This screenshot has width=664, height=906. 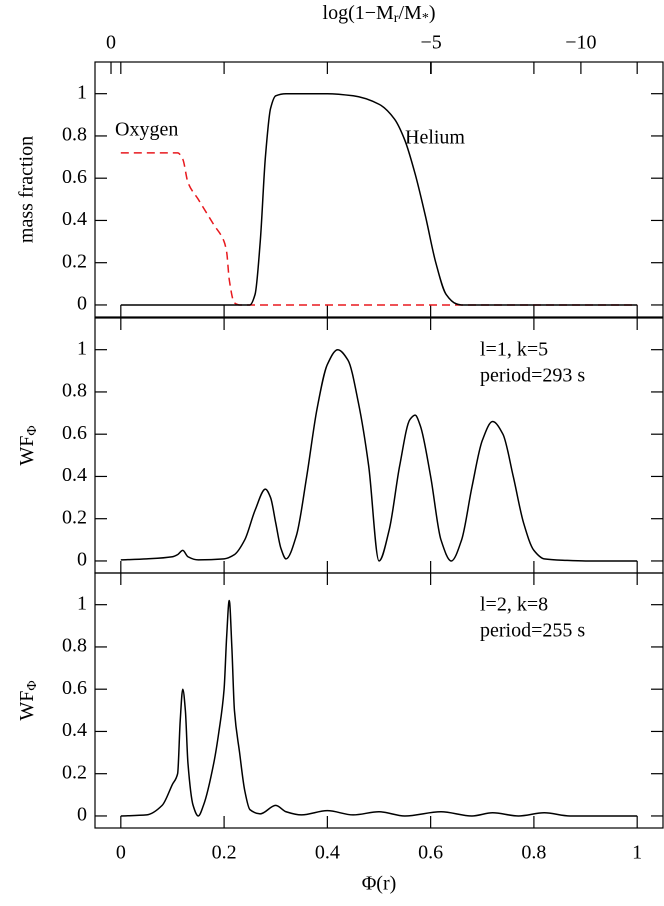 What do you see at coordinates (327, 853) in the screenshot?
I see `x-tick-label: 0.4` at bounding box center [327, 853].